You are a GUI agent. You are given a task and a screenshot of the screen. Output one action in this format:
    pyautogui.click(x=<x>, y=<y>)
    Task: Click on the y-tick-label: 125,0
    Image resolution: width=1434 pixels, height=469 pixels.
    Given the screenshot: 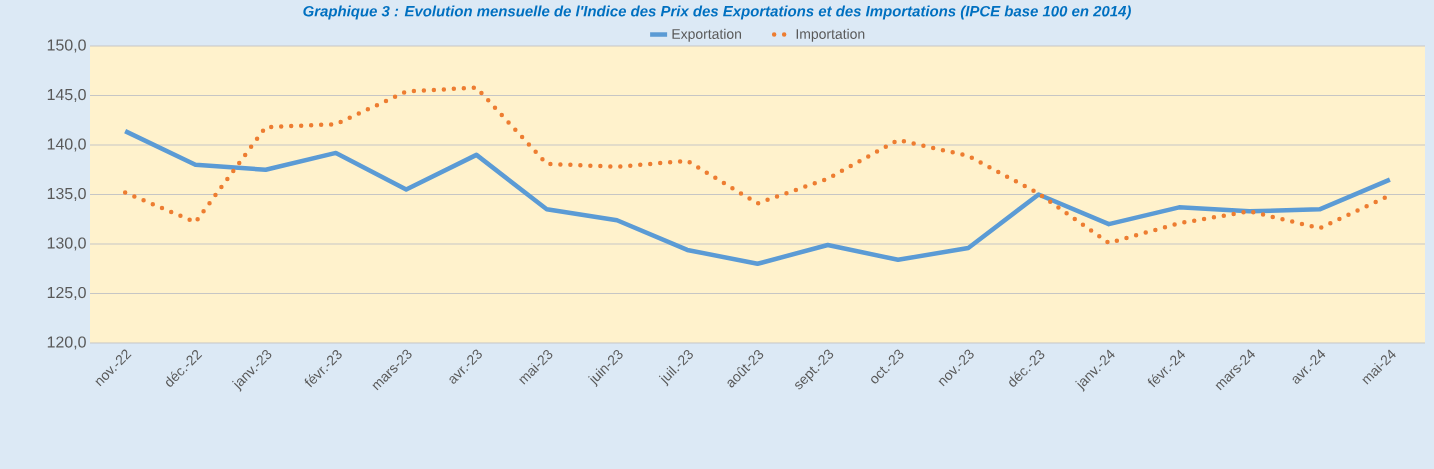 What is the action you would take?
    pyautogui.click(x=66, y=293)
    